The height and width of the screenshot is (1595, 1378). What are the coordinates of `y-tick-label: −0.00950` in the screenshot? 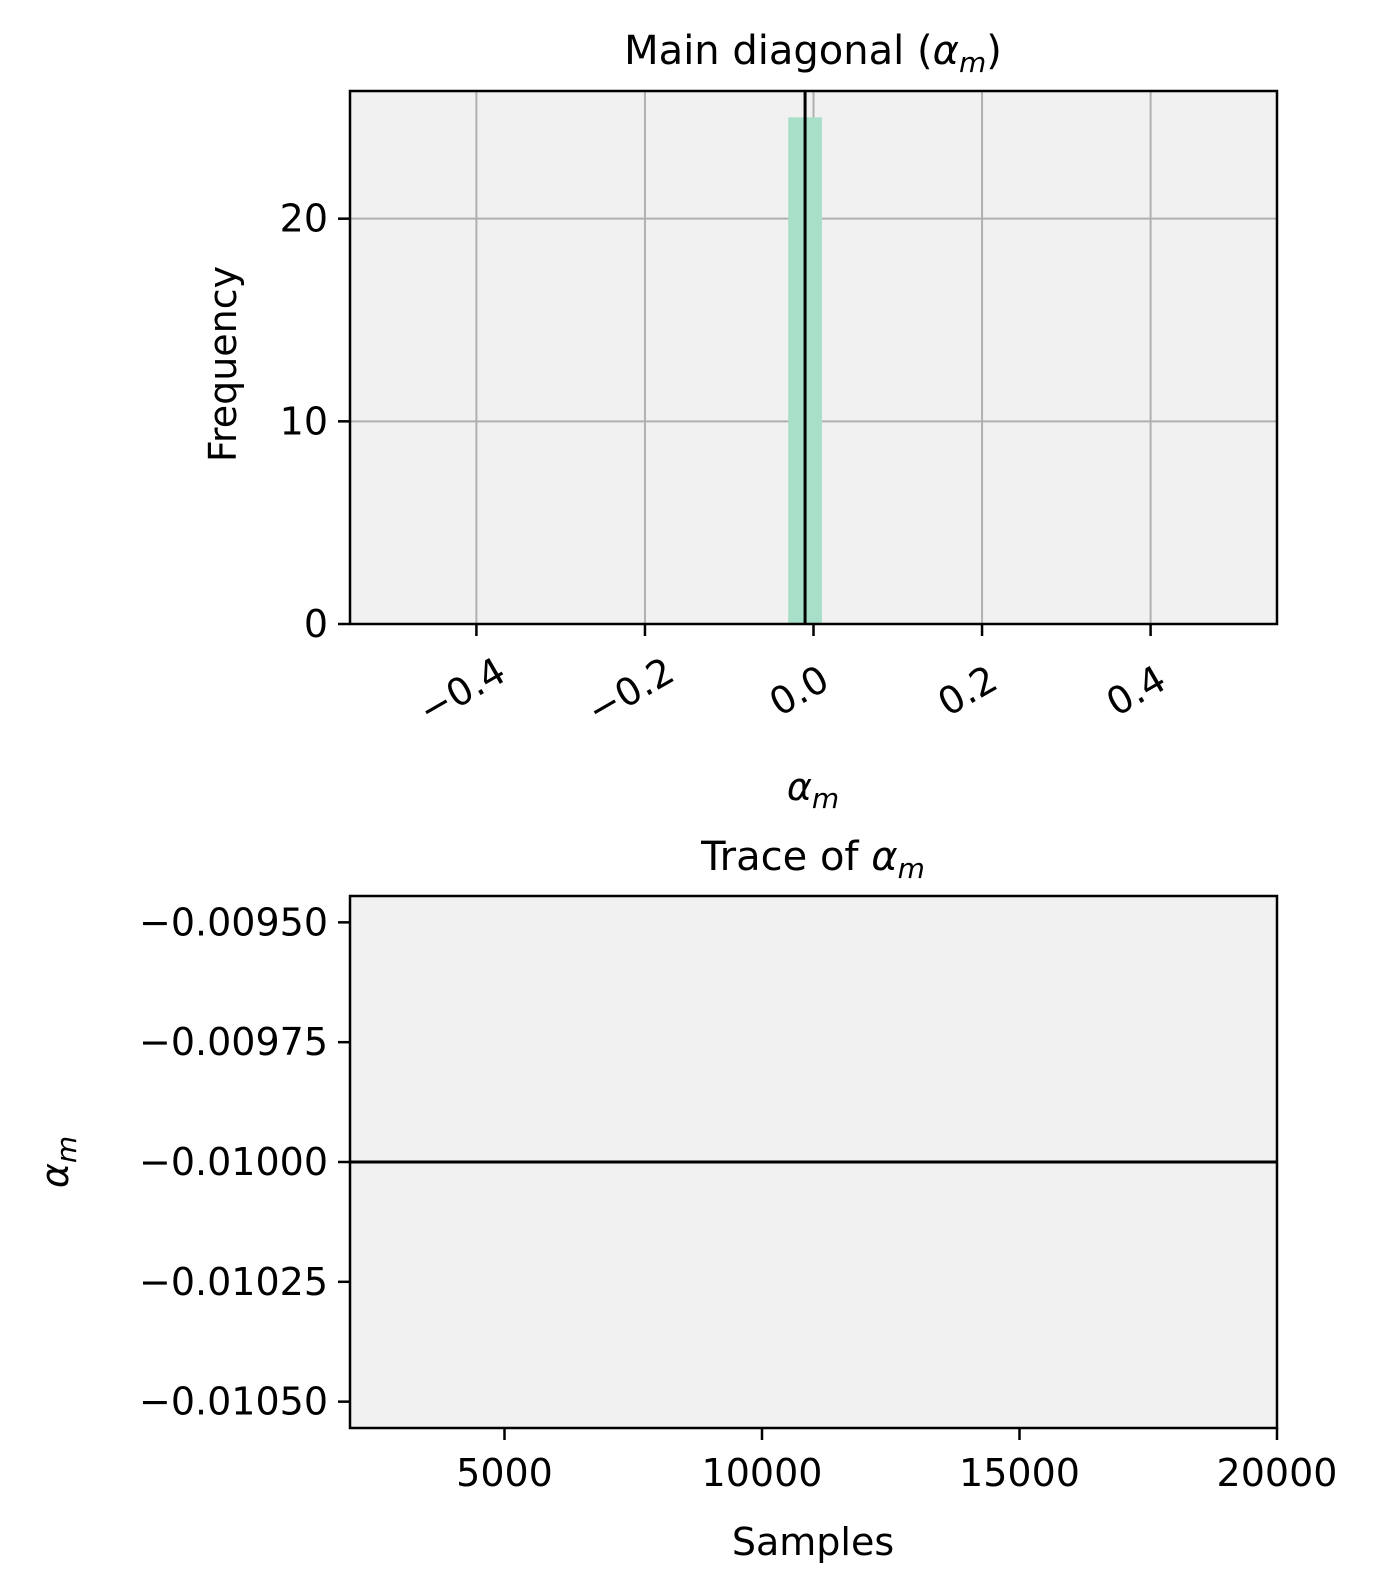 It's located at (233, 922).